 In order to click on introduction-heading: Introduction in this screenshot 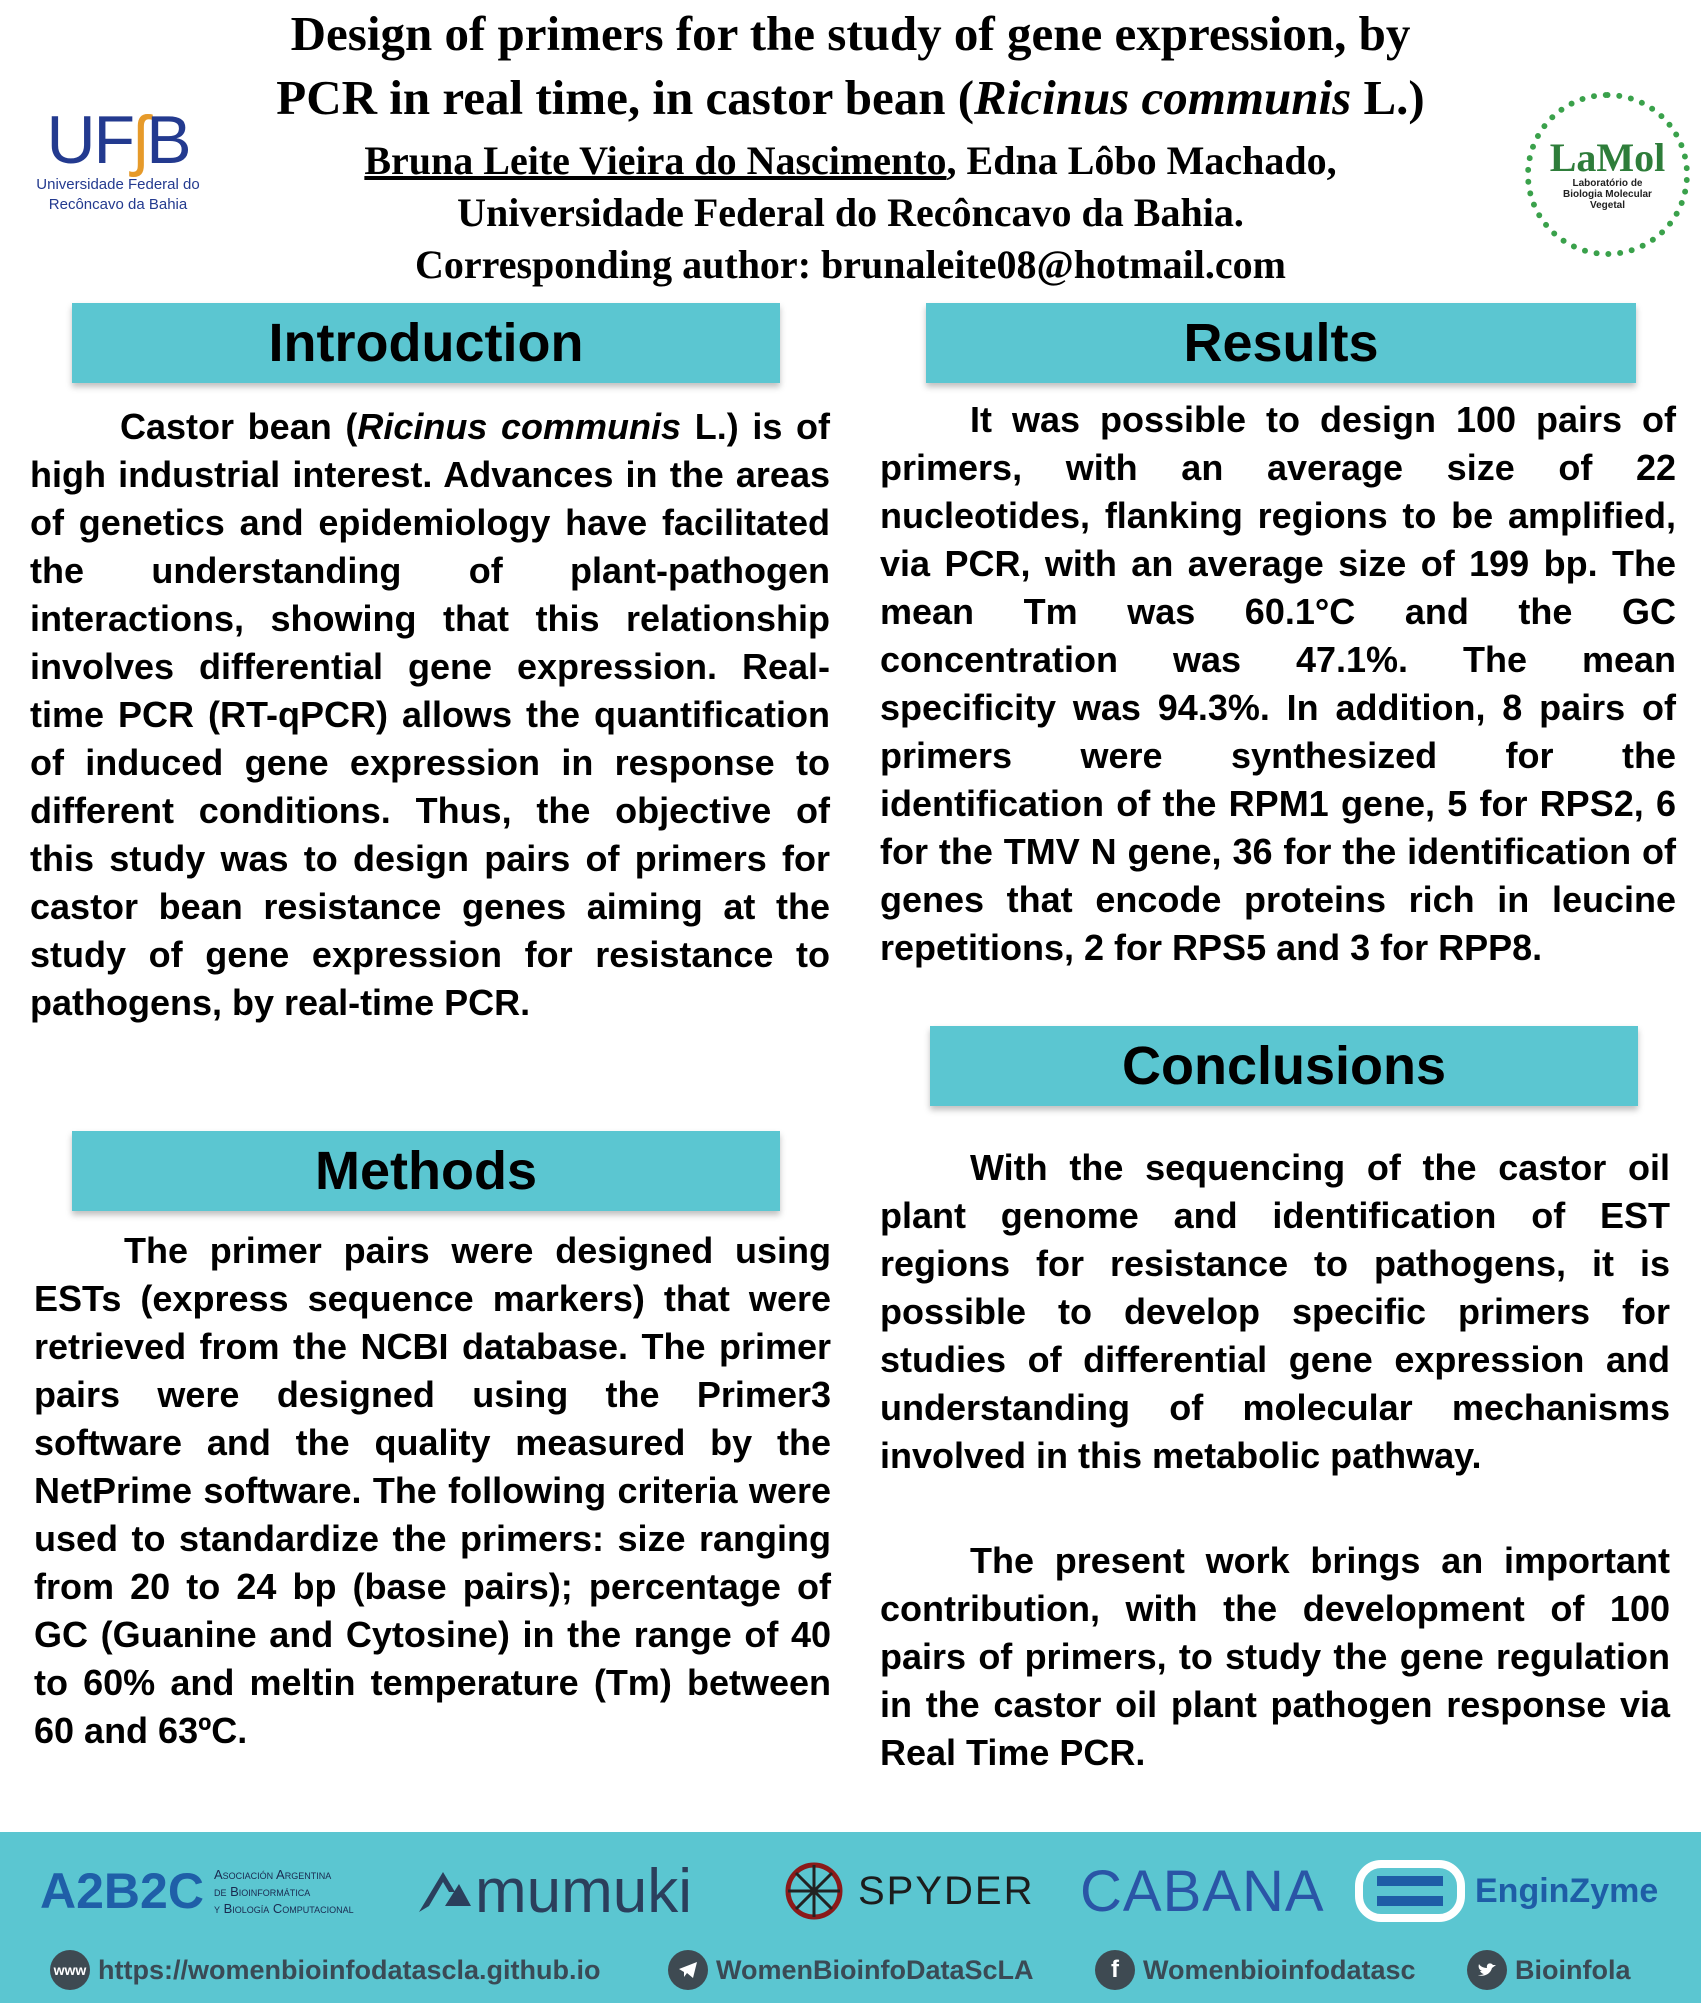, I will do `click(426, 343)`.